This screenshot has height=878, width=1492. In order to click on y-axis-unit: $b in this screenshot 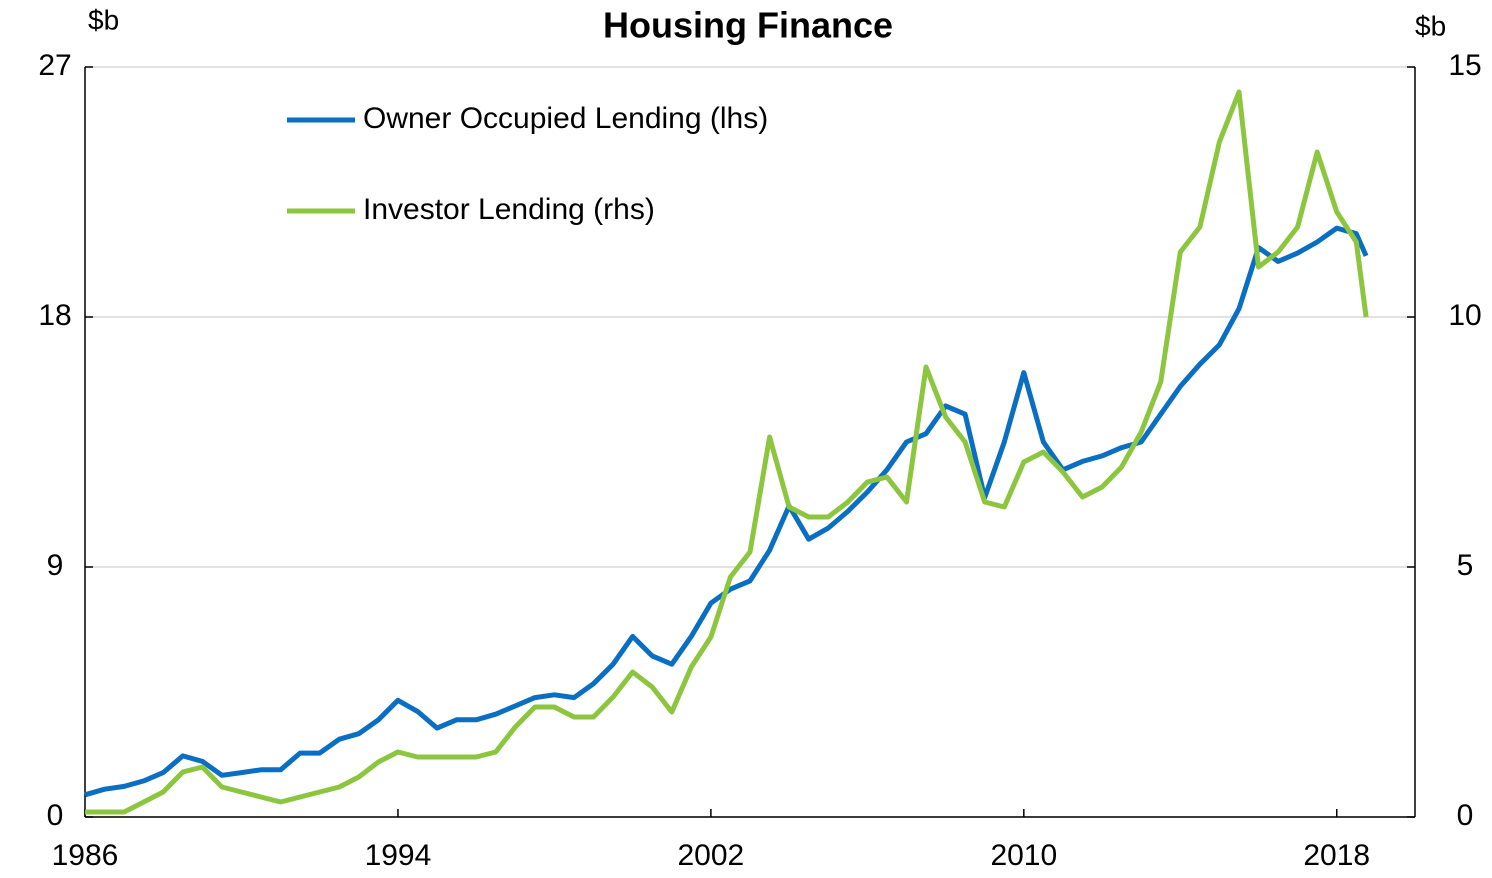, I will do `click(103, 19)`.